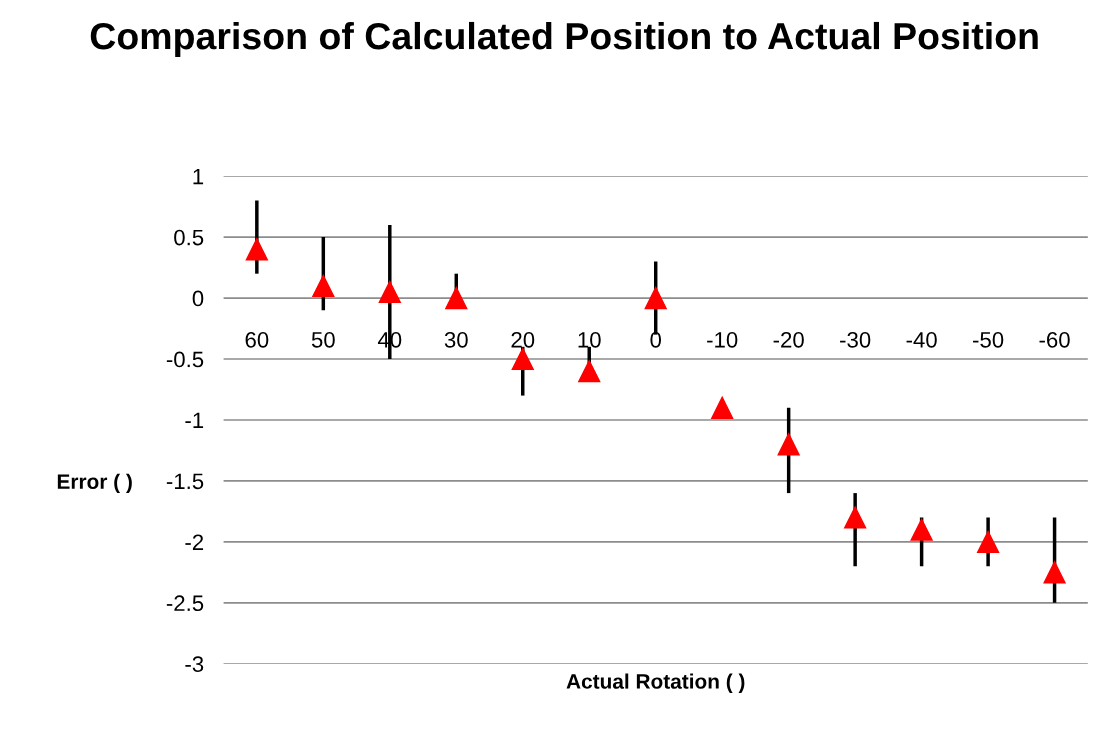 This screenshot has width=1118, height=731. What do you see at coordinates (185, 359) in the screenshot?
I see `y-tick-label: -0.5` at bounding box center [185, 359].